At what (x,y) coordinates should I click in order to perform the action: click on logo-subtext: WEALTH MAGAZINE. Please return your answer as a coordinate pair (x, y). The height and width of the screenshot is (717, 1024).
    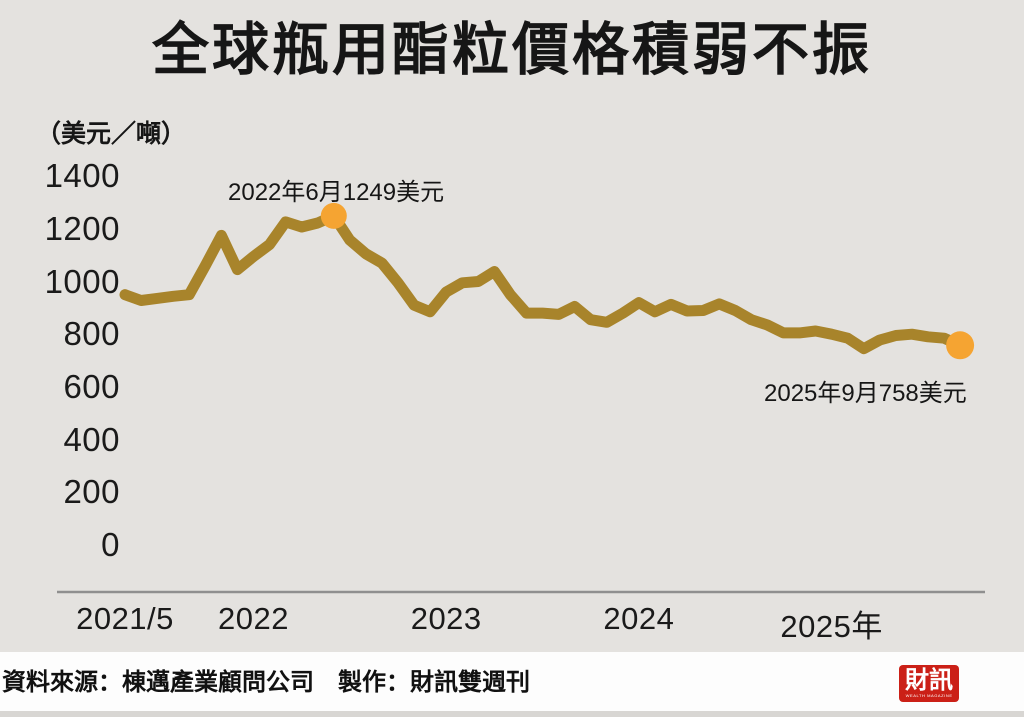
    Looking at the image, I should click on (929, 695).